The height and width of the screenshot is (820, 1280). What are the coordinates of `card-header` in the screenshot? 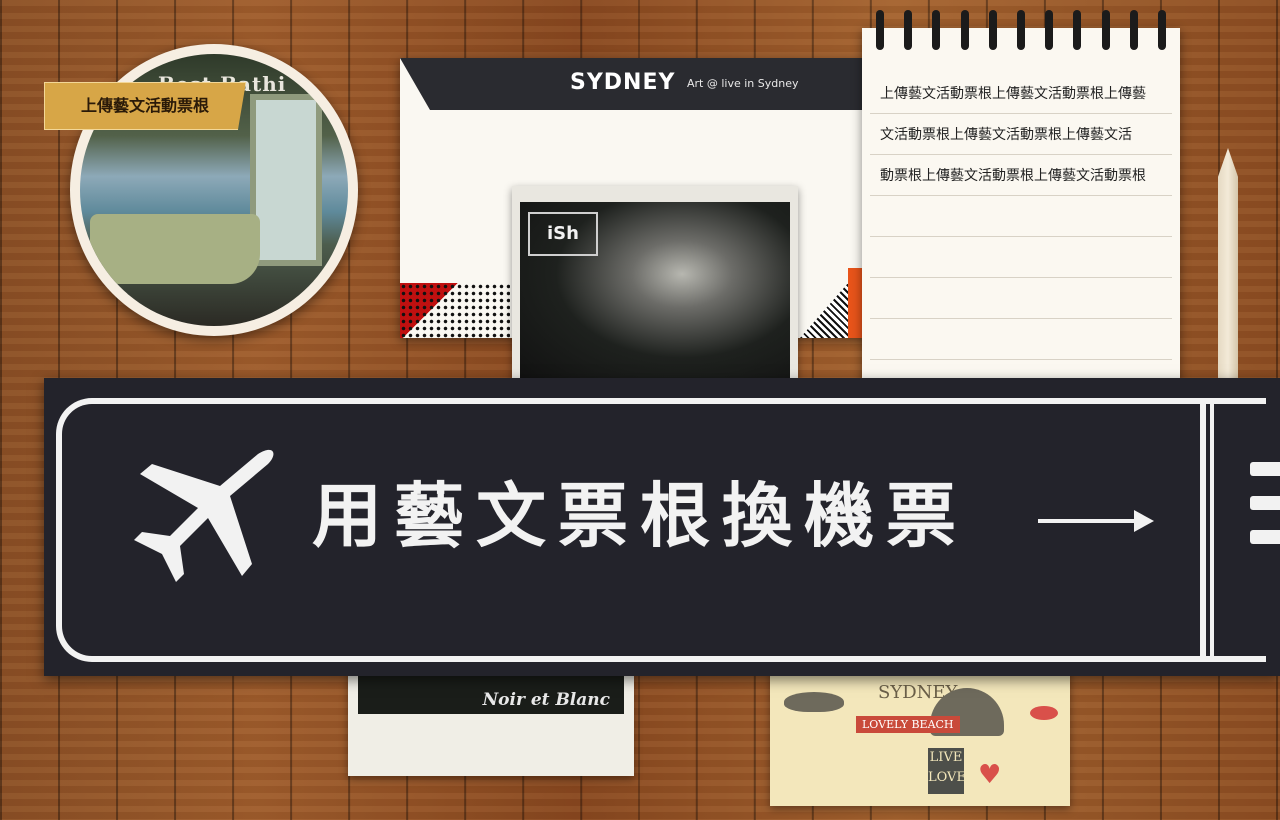 It's located at (635, 84).